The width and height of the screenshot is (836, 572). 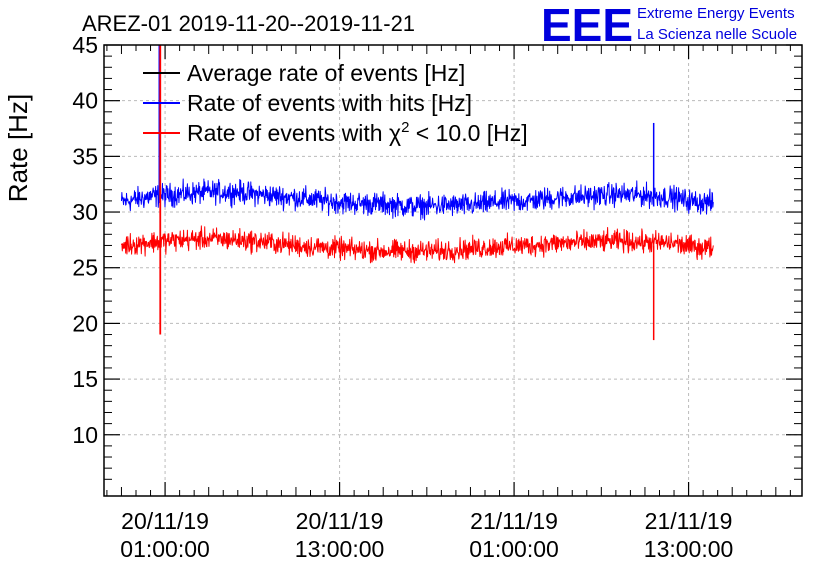 I want to click on x-tick-date-3: 21/11/19, so click(x=689, y=521).